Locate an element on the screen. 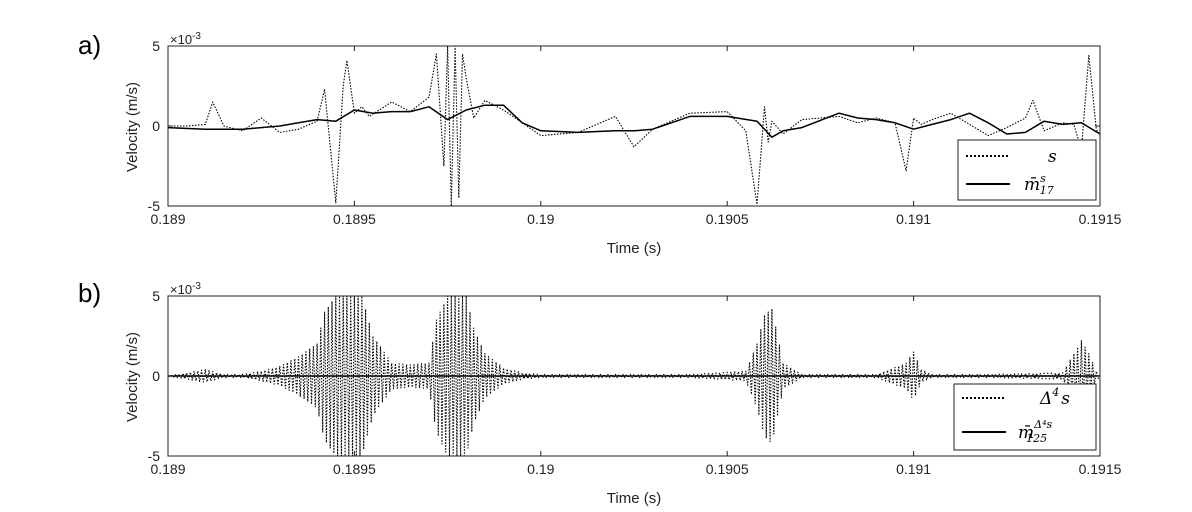 The image size is (1192, 512). panel-b-label: b) is located at coordinates (89, 293).